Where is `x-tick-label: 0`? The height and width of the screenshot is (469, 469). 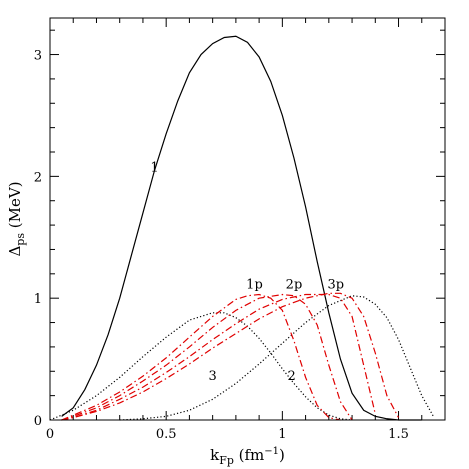 x-tick-label: 0 is located at coordinates (50, 434).